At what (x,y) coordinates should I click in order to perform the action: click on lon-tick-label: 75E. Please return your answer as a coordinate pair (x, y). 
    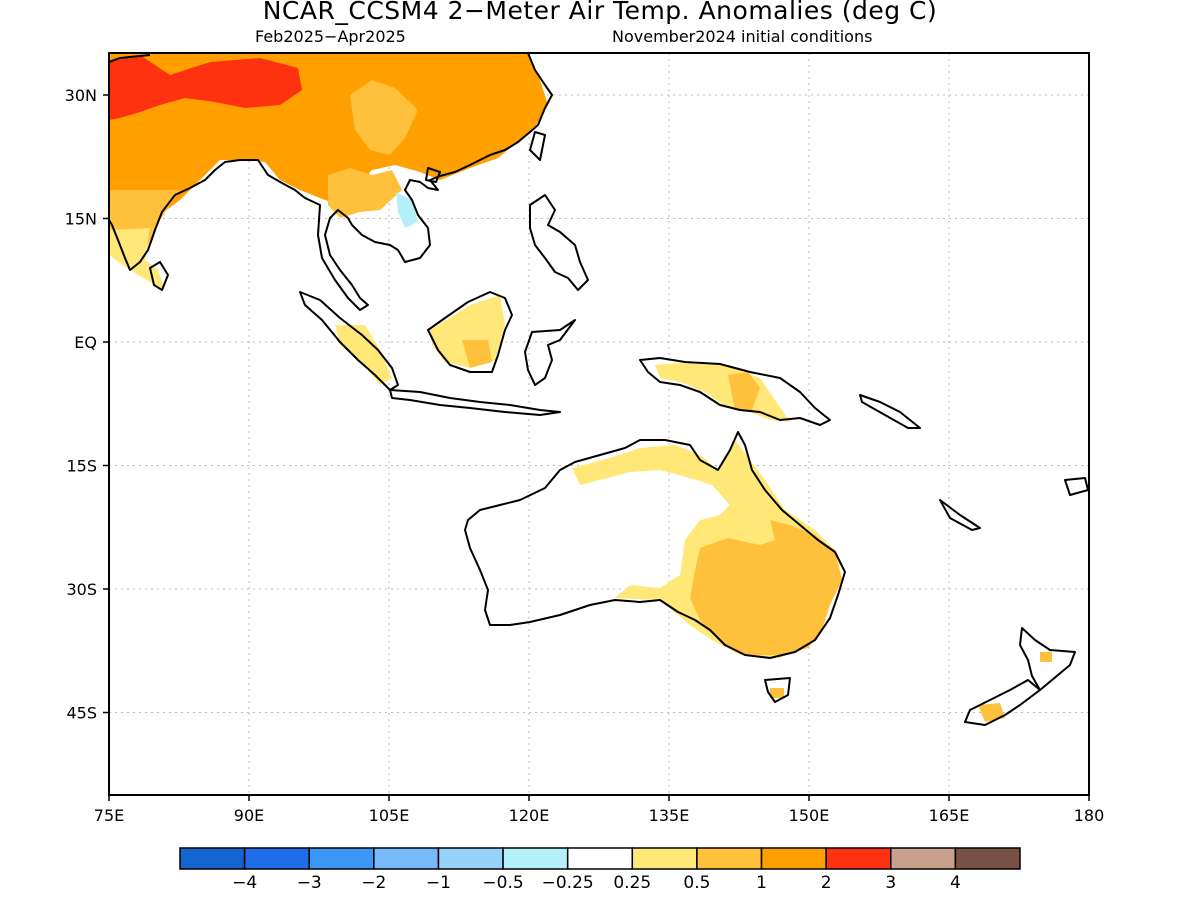
    Looking at the image, I should click on (109, 815).